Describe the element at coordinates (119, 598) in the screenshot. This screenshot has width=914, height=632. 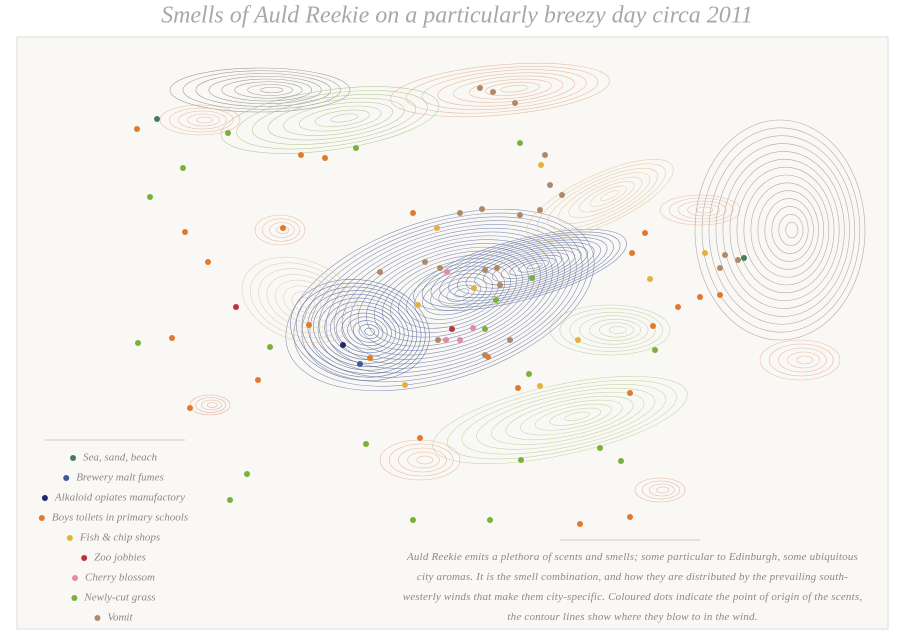
I see `legend-label: Newly-cut grass` at that location.